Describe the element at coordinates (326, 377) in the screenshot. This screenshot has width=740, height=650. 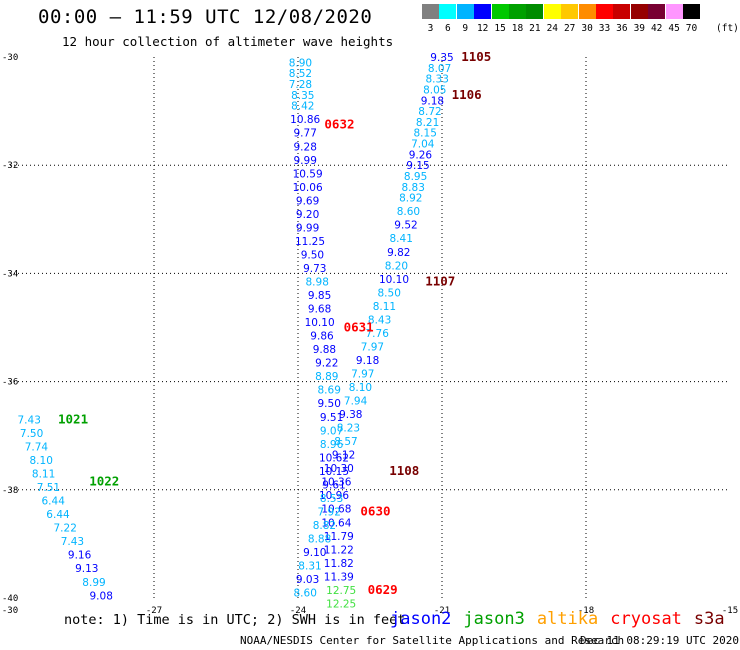
I see `wave-height-point: 8.89` at that location.